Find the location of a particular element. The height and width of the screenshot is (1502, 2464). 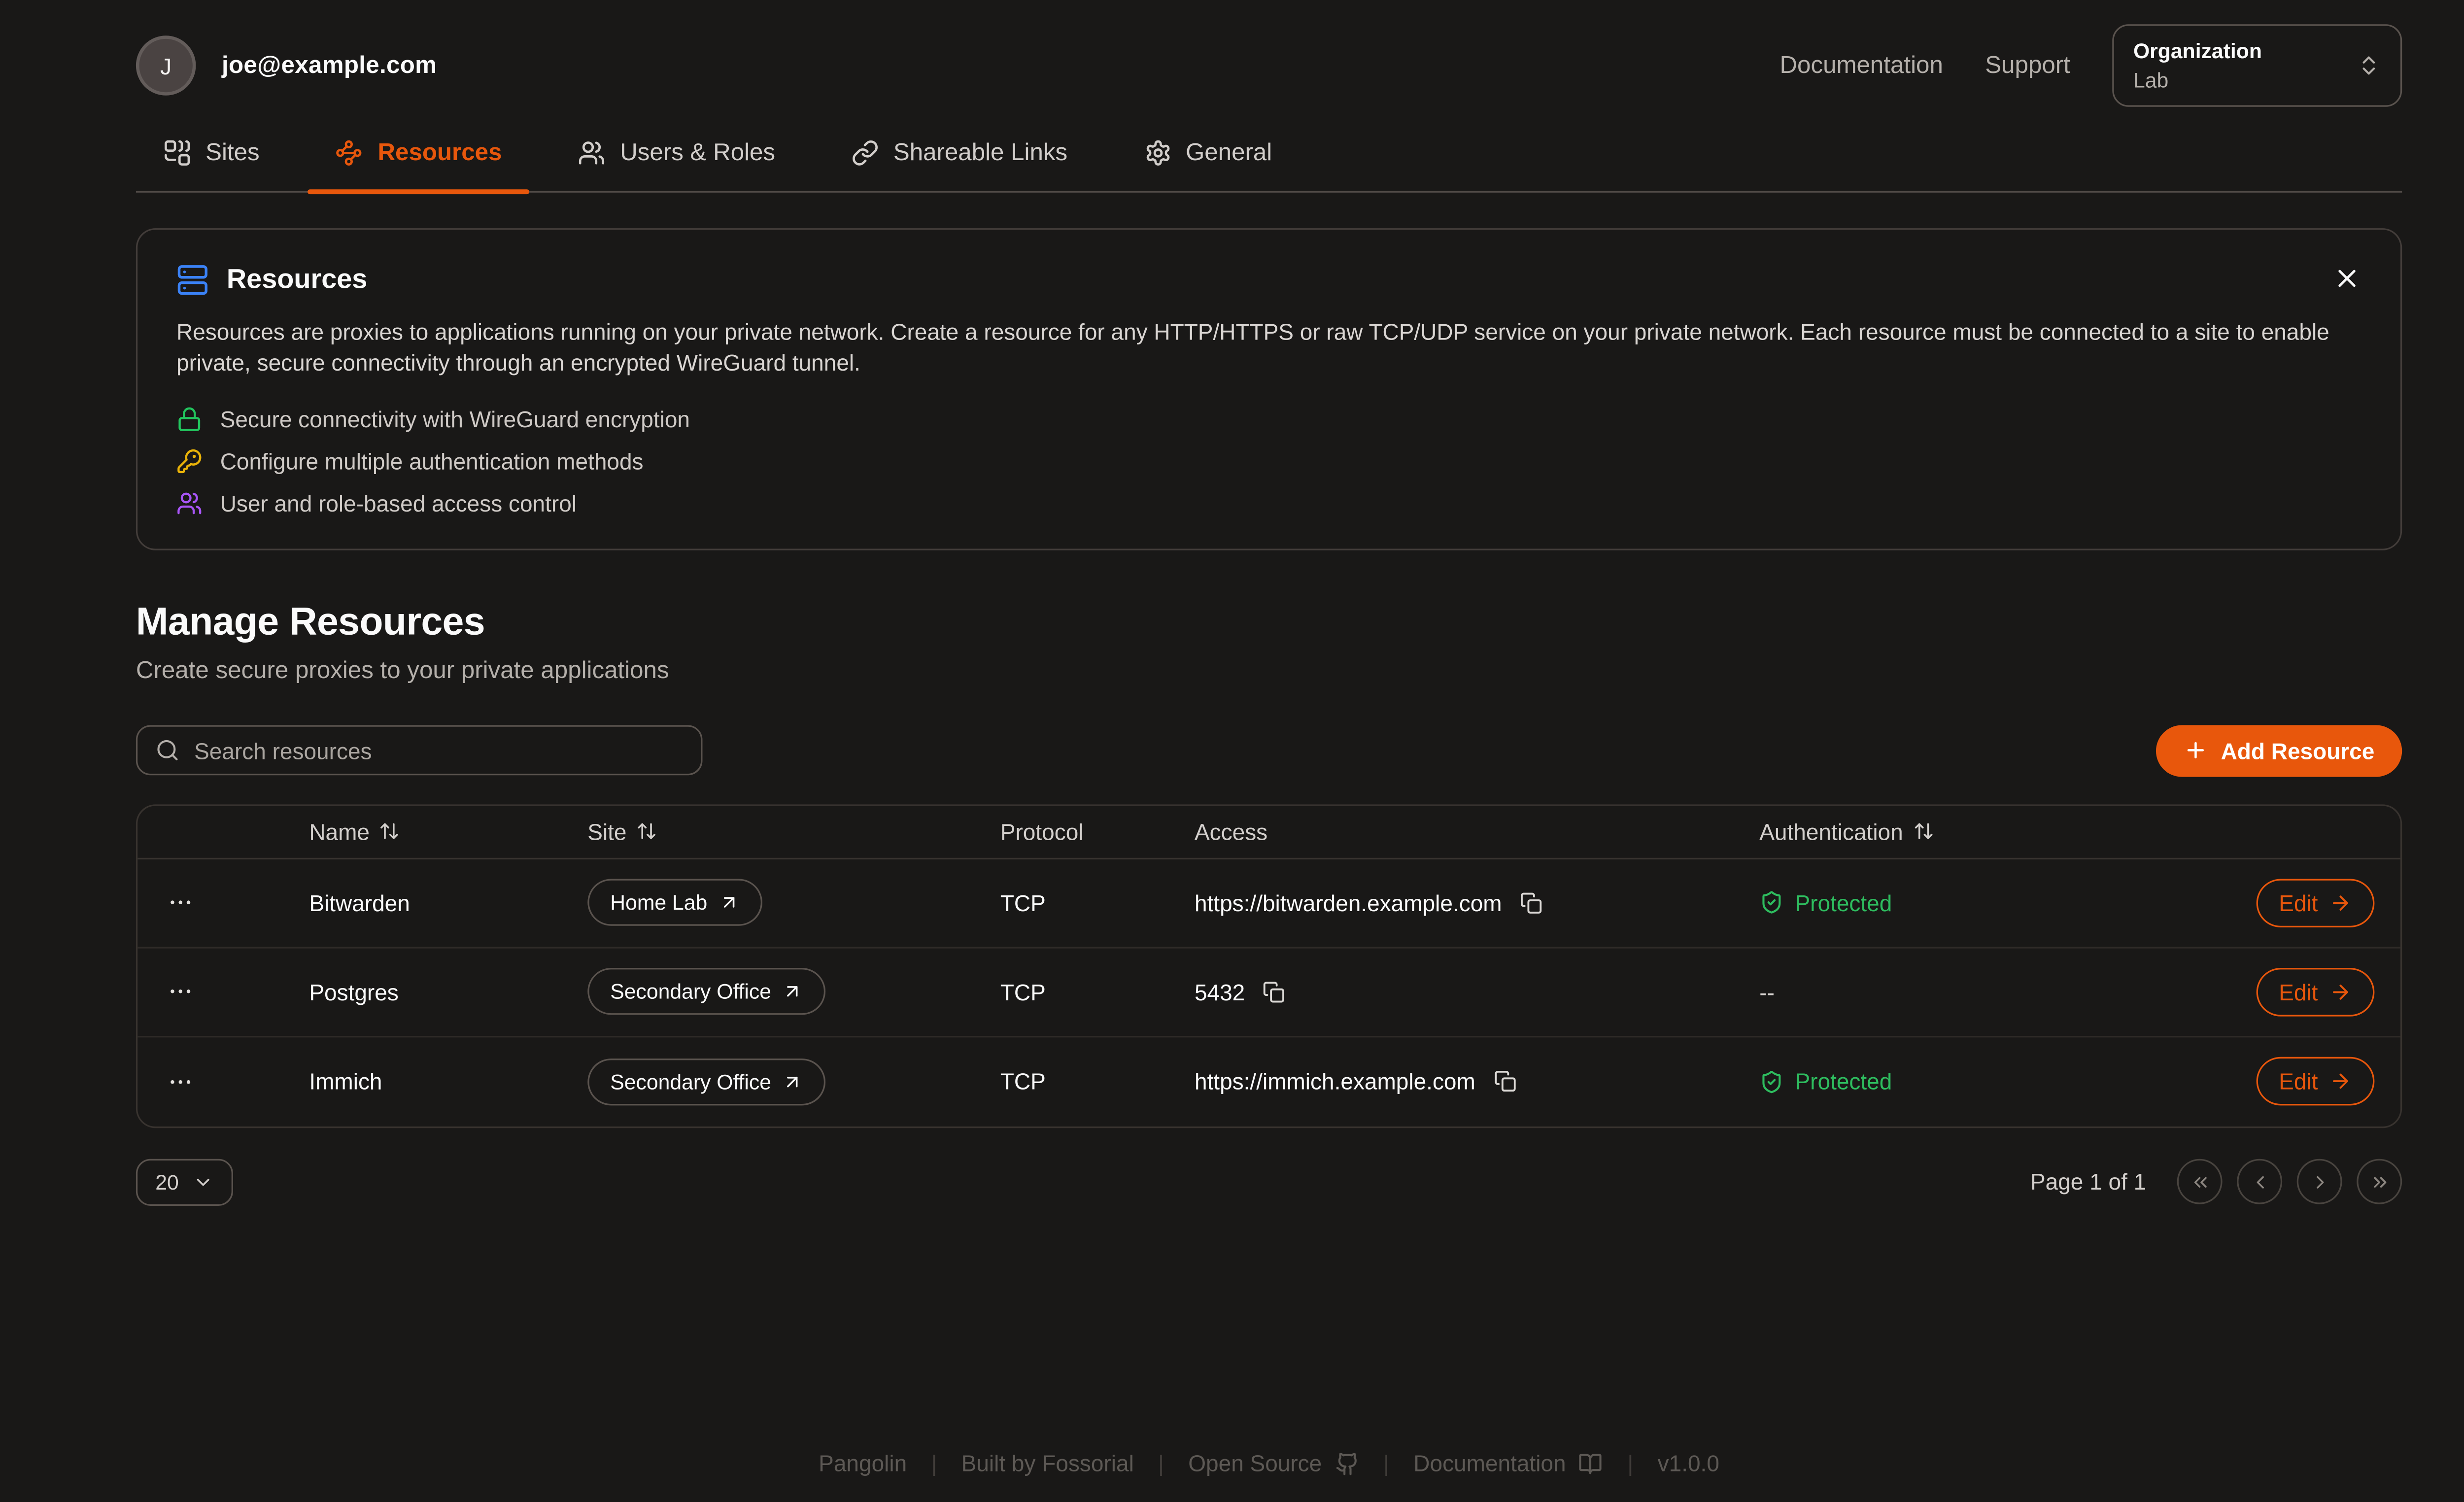

org-picker-value: Lab is located at coordinates (2151, 79).